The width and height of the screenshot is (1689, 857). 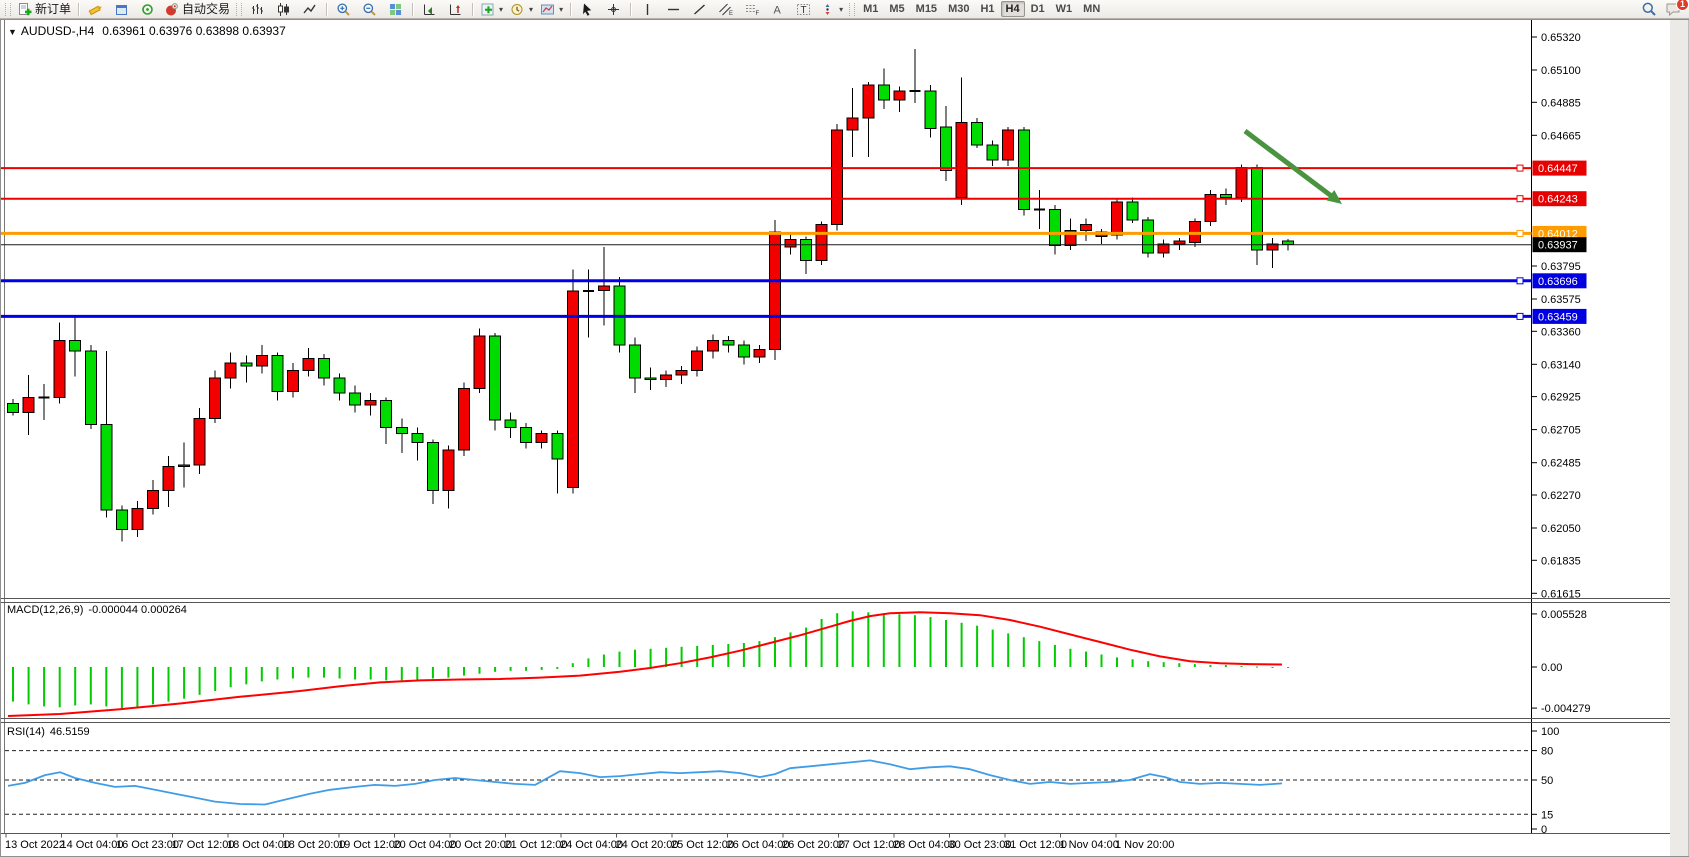 I want to click on cursor-button, so click(x=587, y=9).